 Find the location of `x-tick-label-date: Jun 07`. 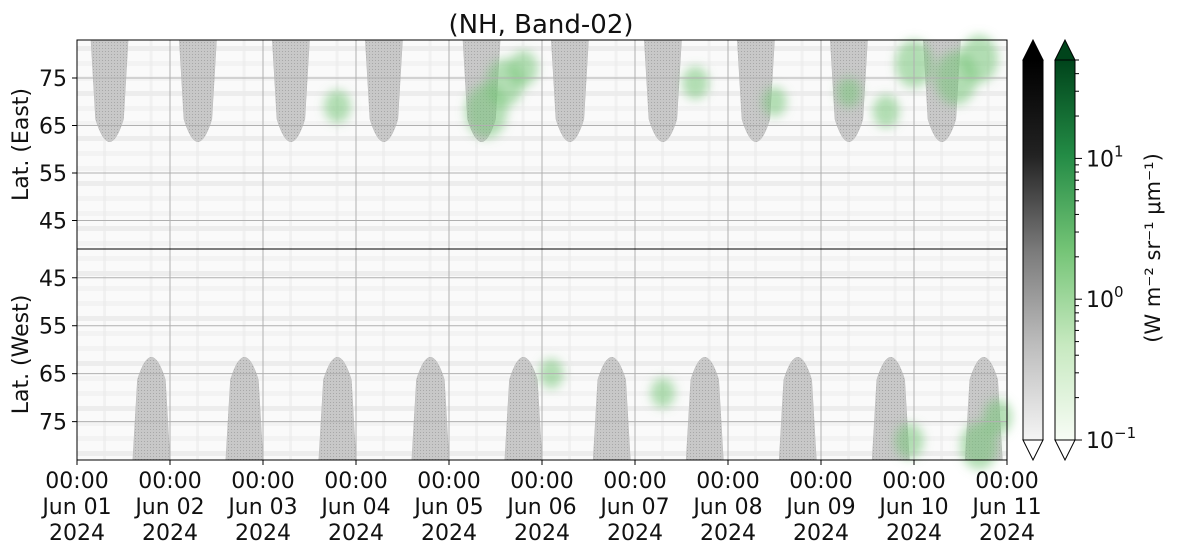

x-tick-label-date: Jun 07 is located at coordinates (633, 507).